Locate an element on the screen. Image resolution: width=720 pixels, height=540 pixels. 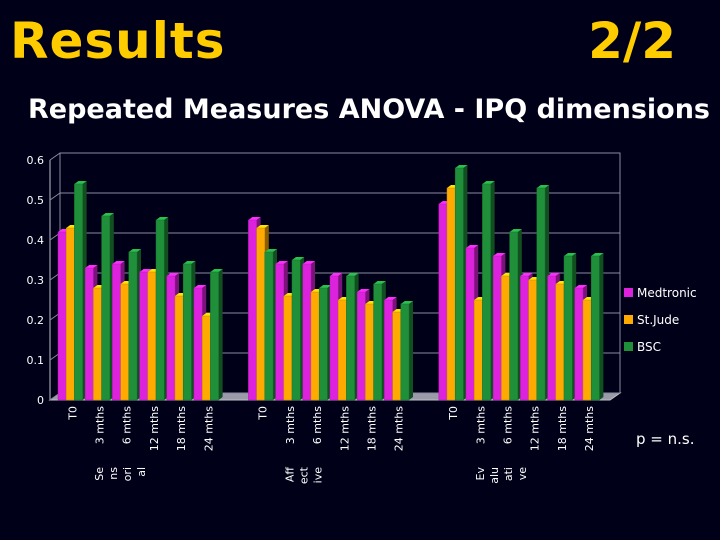
group-label-part: ati is located at coordinates (508, 474).